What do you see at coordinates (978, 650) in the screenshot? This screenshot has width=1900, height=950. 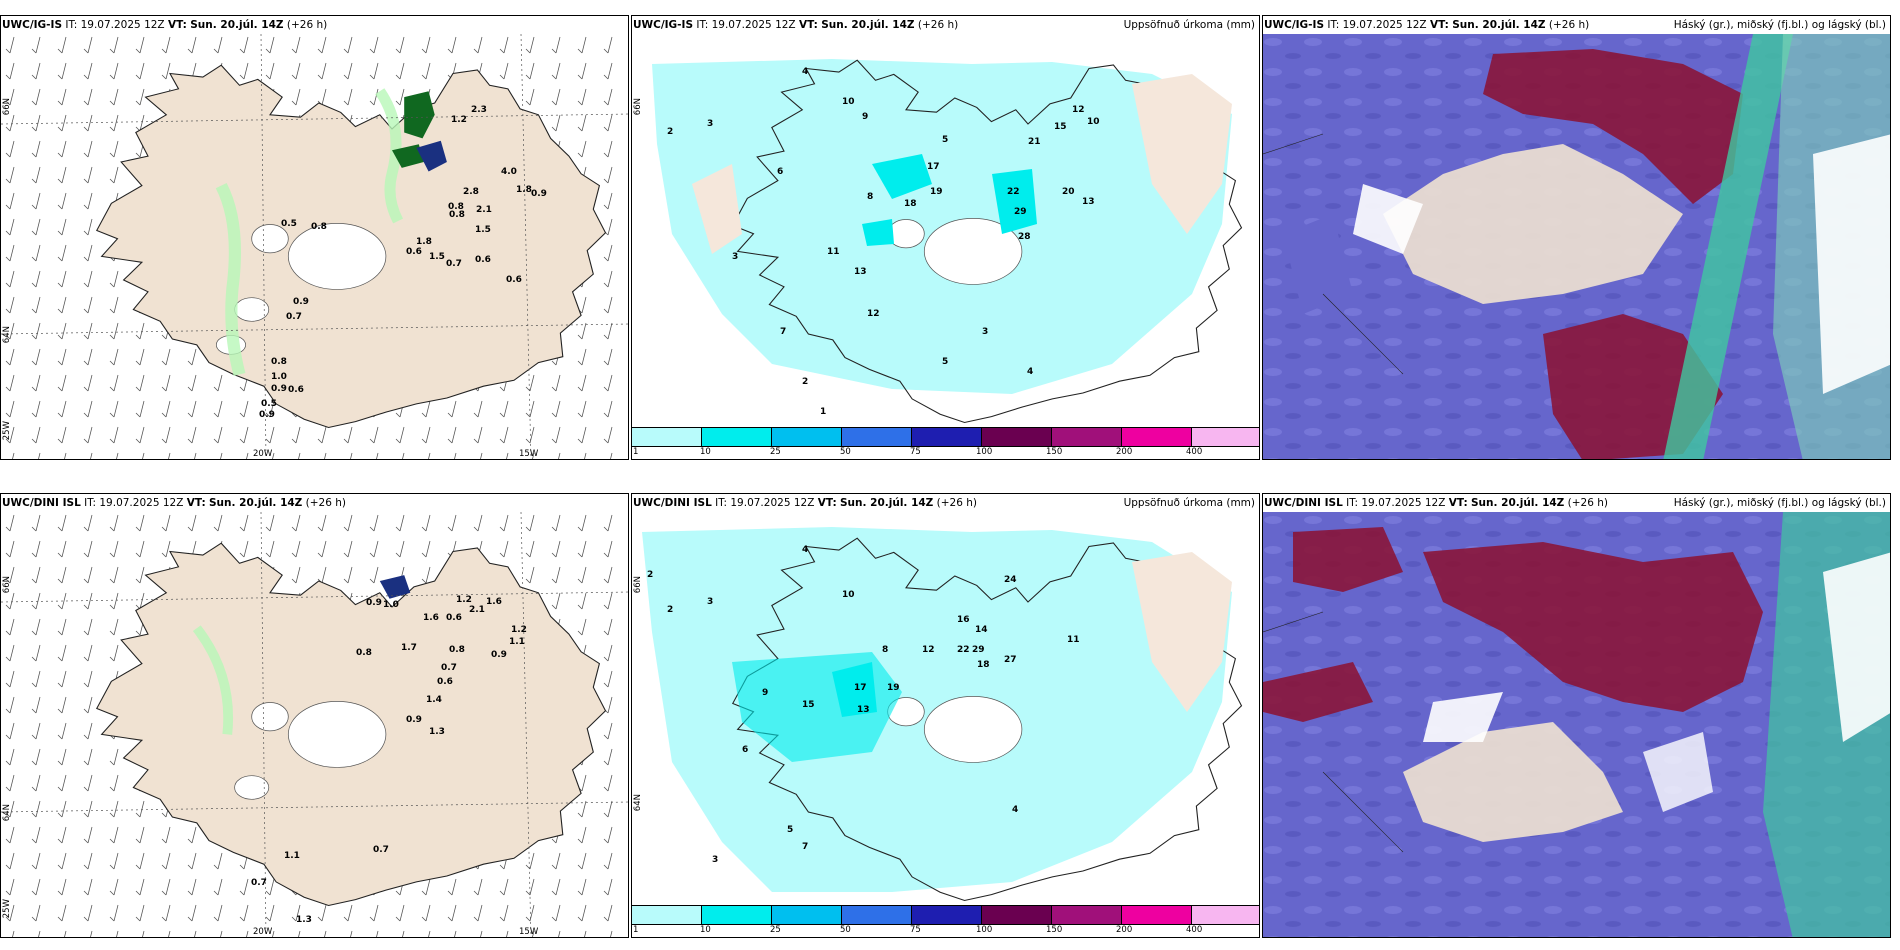 I see `svg-text: 29` at bounding box center [978, 650].